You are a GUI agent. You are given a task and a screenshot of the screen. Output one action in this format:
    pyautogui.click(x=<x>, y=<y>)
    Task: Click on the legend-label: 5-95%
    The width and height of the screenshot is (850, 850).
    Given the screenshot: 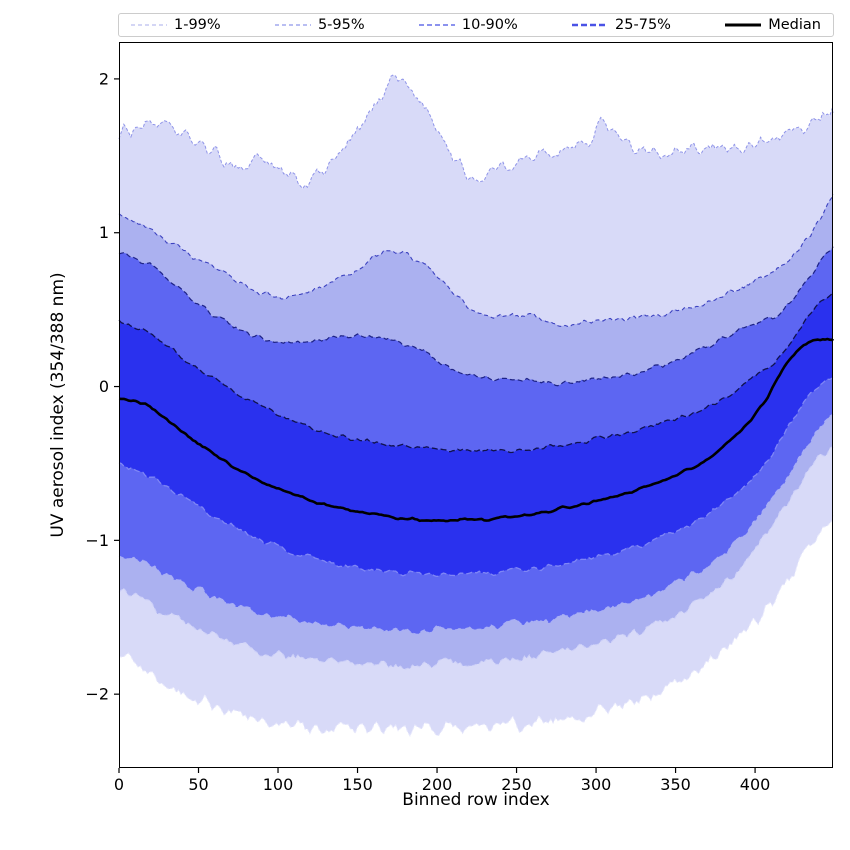 What is the action you would take?
    pyautogui.click(x=341, y=24)
    